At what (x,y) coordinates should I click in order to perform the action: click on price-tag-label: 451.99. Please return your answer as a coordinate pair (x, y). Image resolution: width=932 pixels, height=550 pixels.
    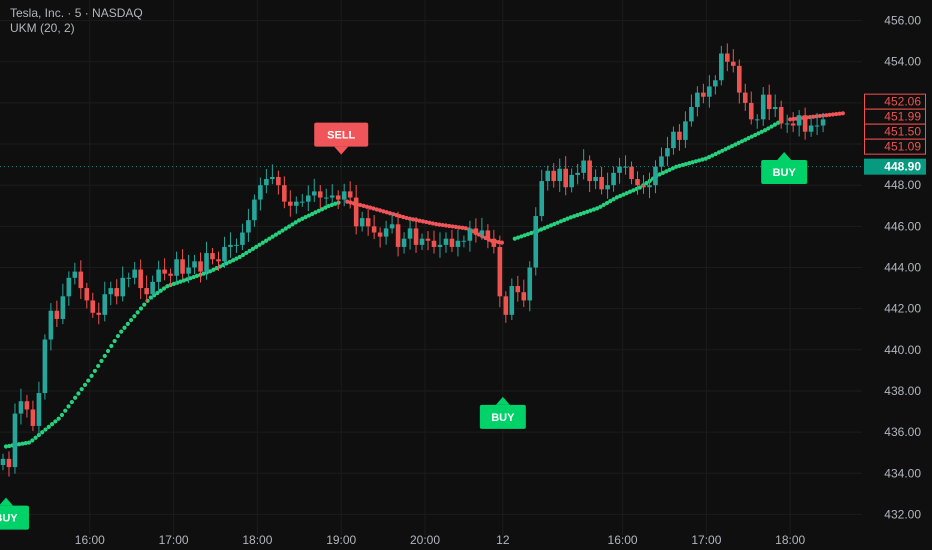
    Looking at the image, I should click on (902, 117).